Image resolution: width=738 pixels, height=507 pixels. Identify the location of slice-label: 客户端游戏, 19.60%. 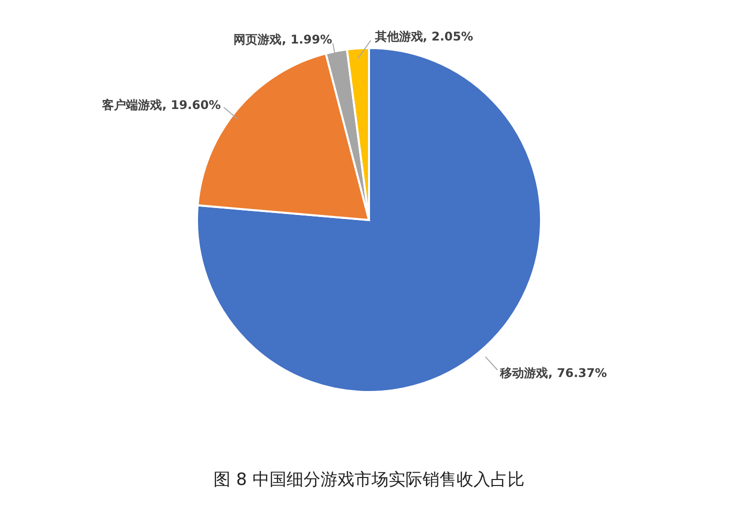
(161, 105).